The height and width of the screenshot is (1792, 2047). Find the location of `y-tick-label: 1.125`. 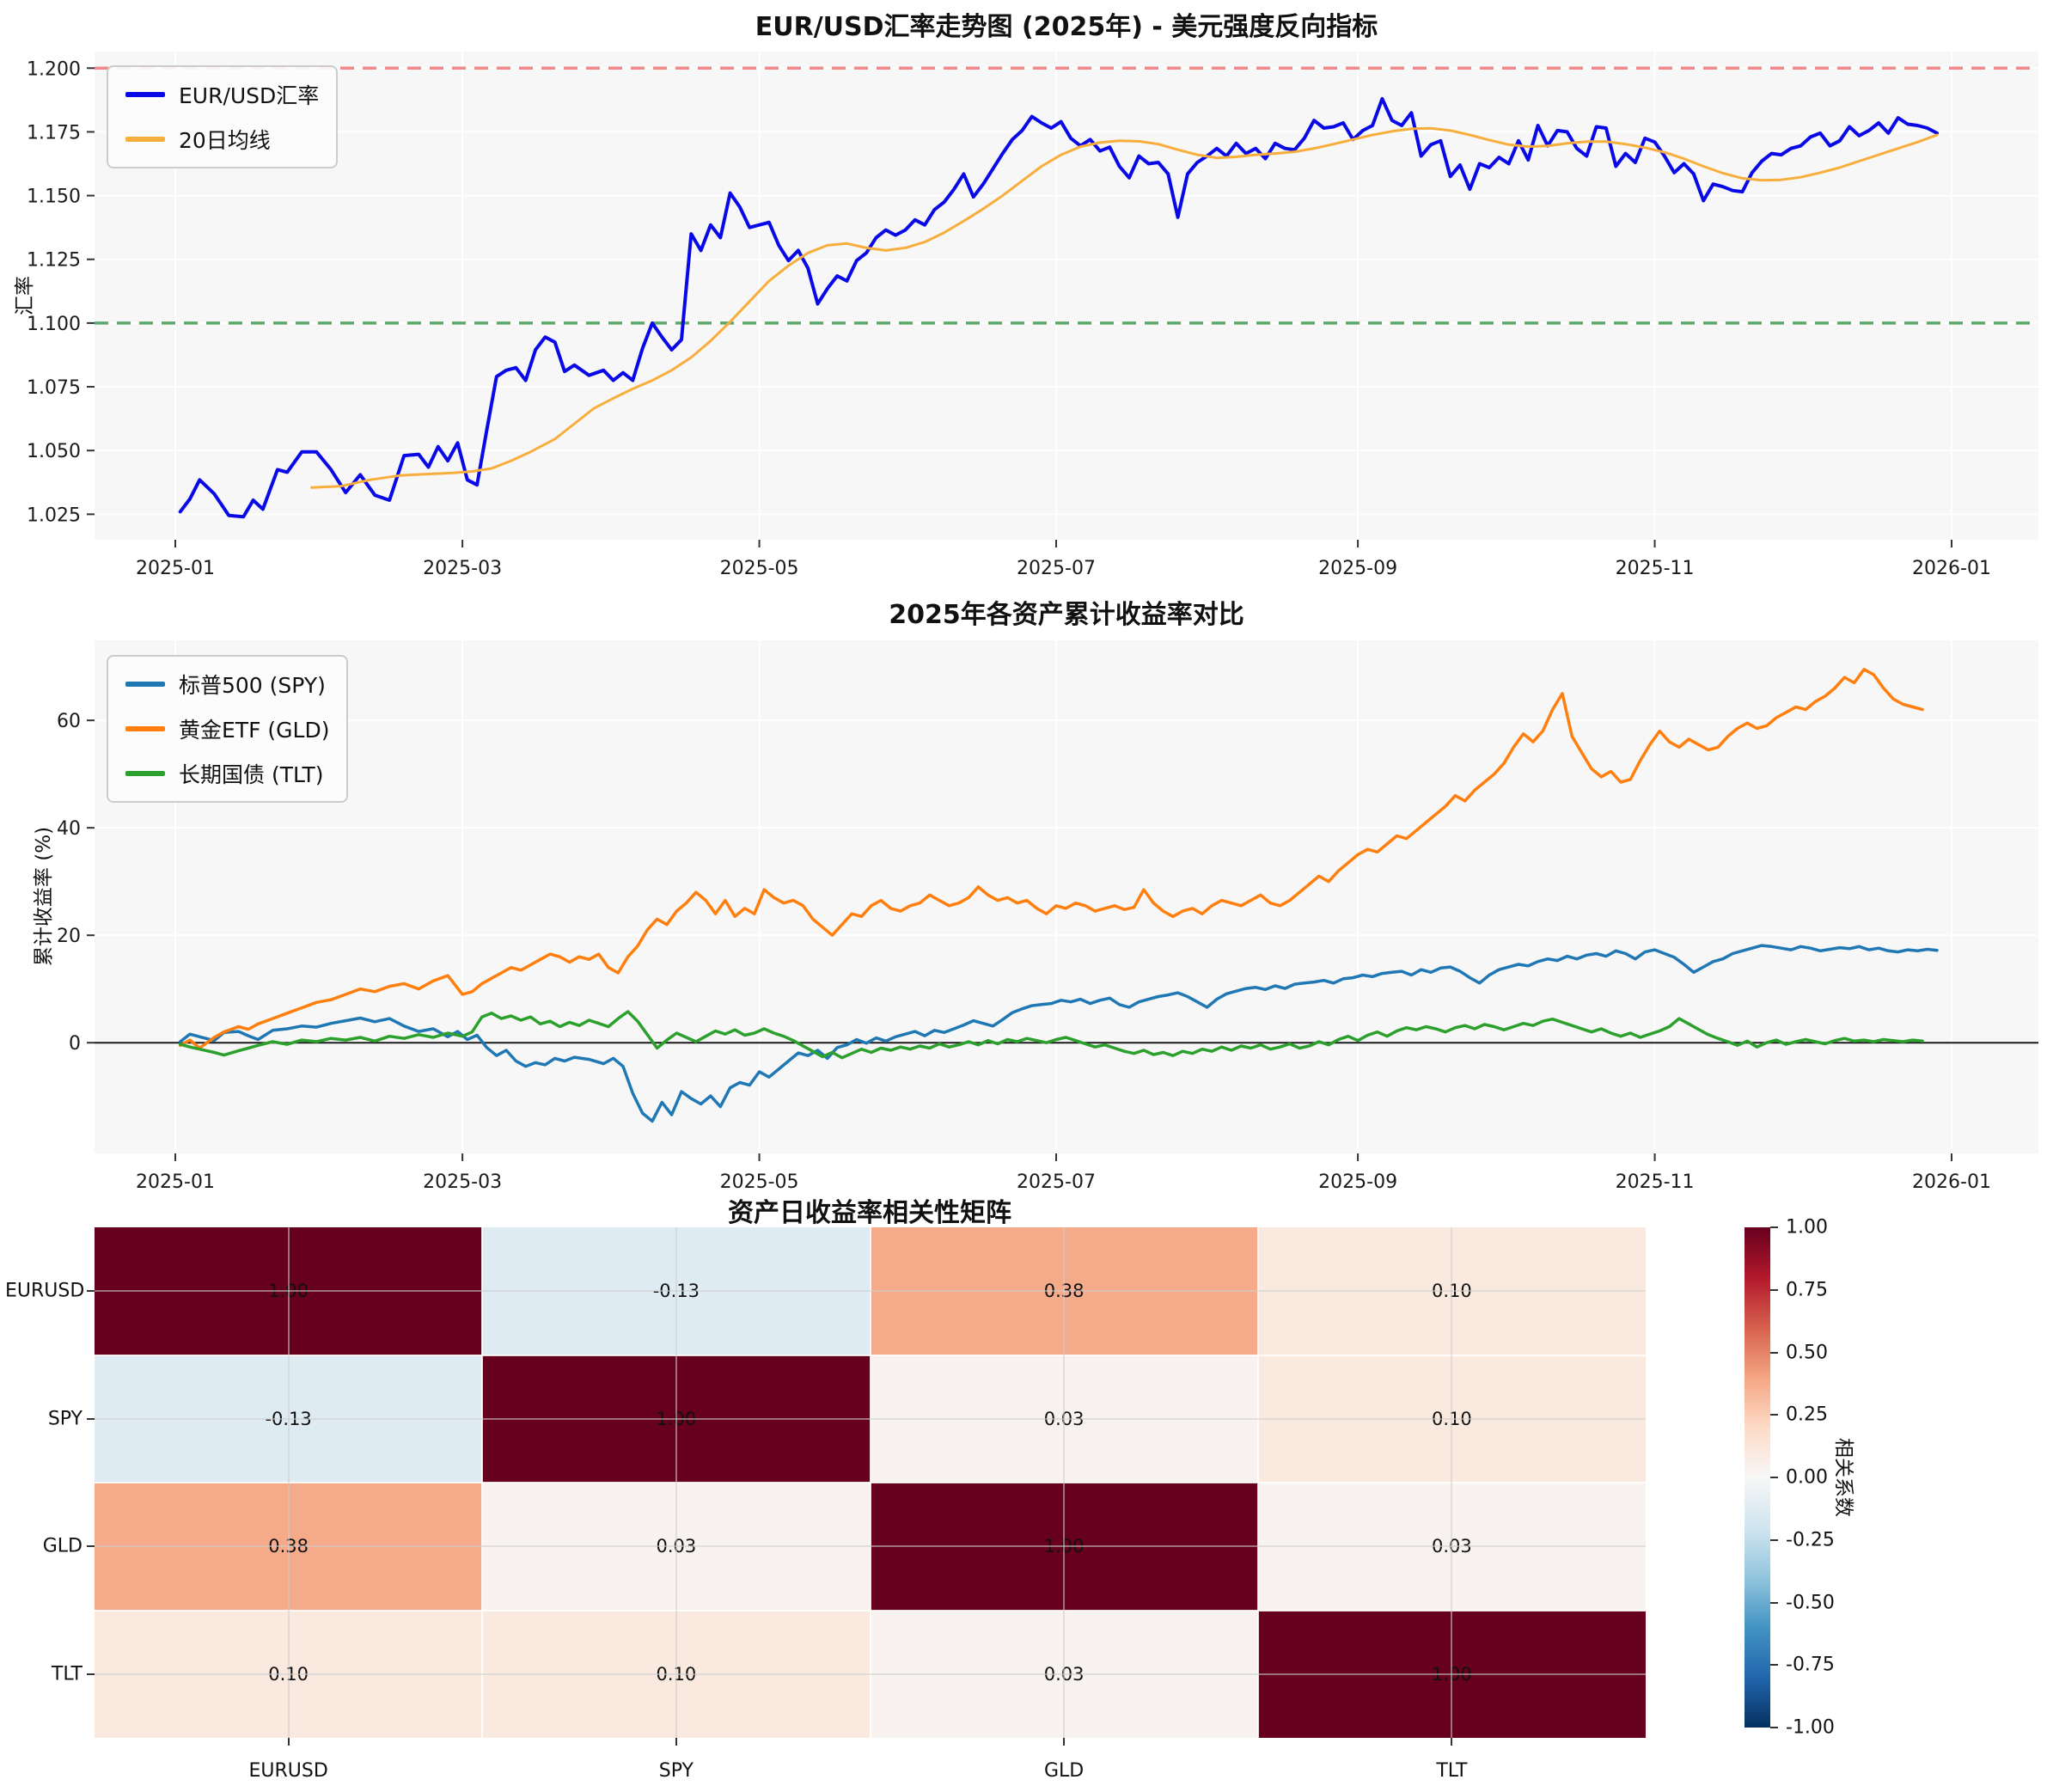

y-tick-label: 1.125 is located at coordinates (54, 261).